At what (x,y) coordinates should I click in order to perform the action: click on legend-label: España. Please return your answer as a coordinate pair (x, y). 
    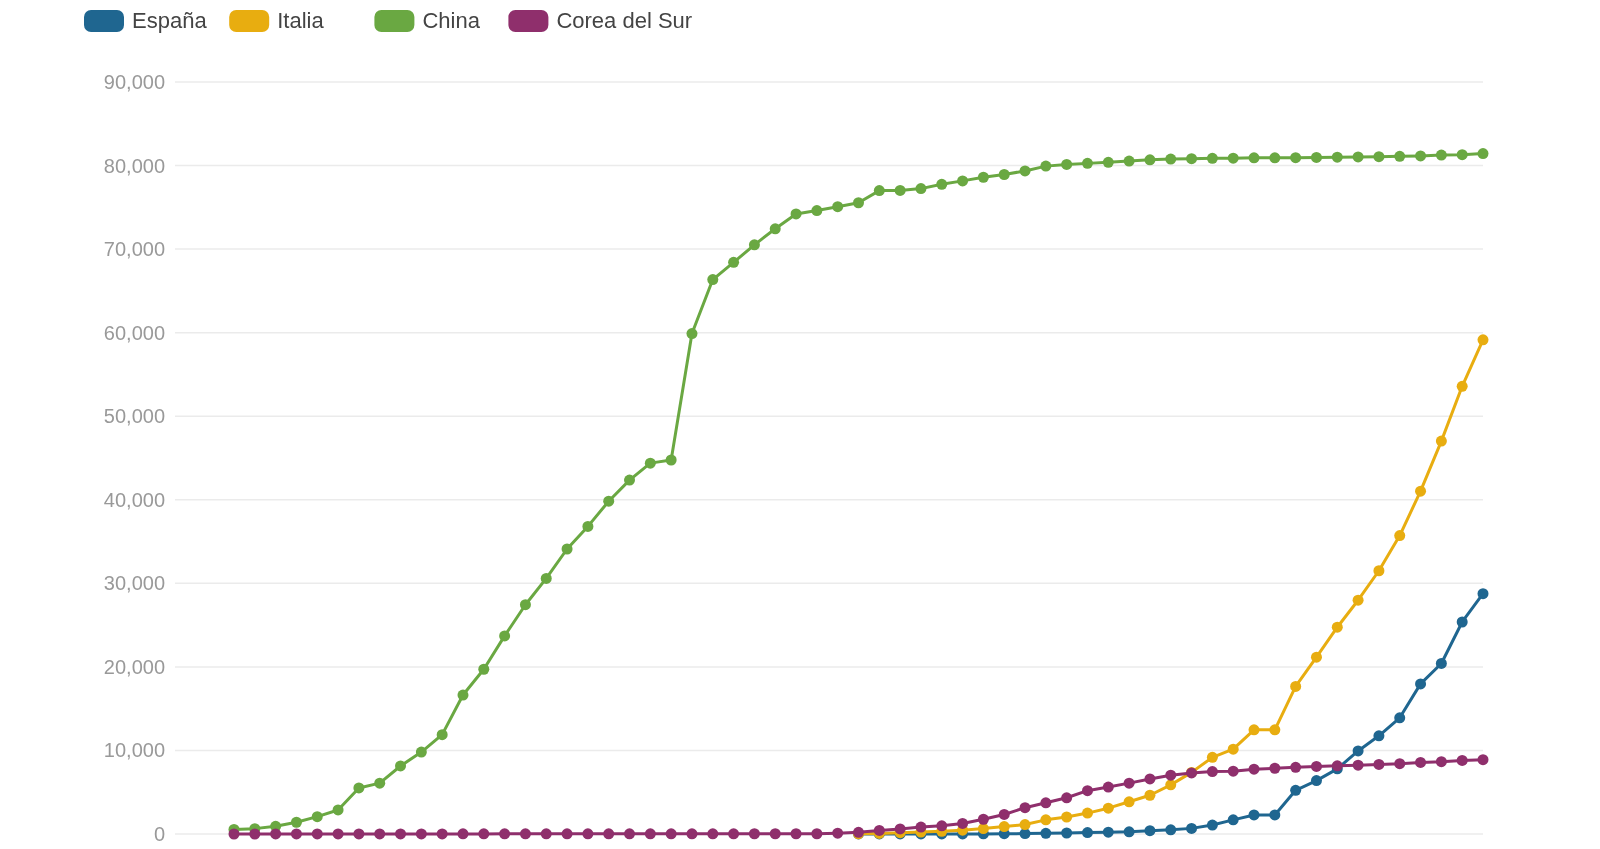
    Looking at the image, I should click on (170, 20).